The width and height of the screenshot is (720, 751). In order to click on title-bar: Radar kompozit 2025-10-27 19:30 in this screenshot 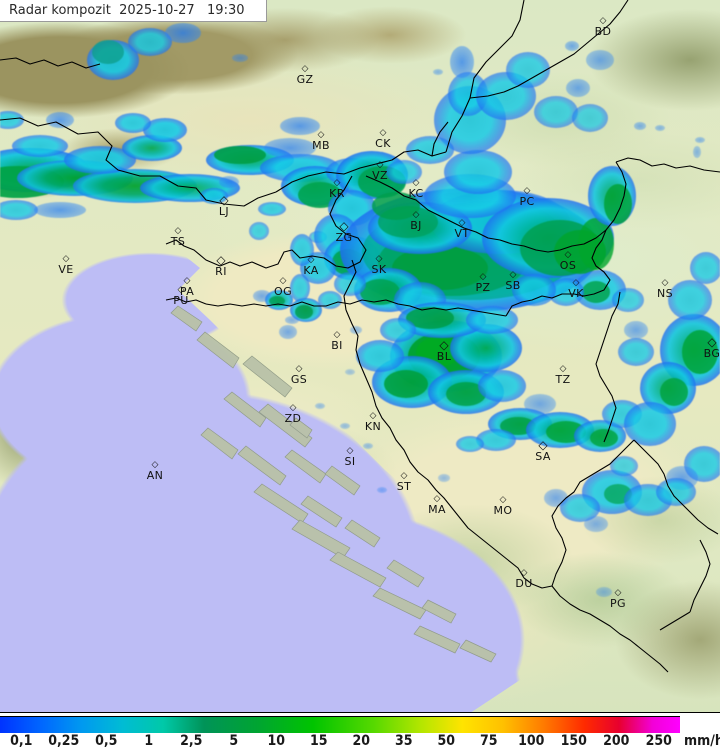, I will do `click(133, 11)`.